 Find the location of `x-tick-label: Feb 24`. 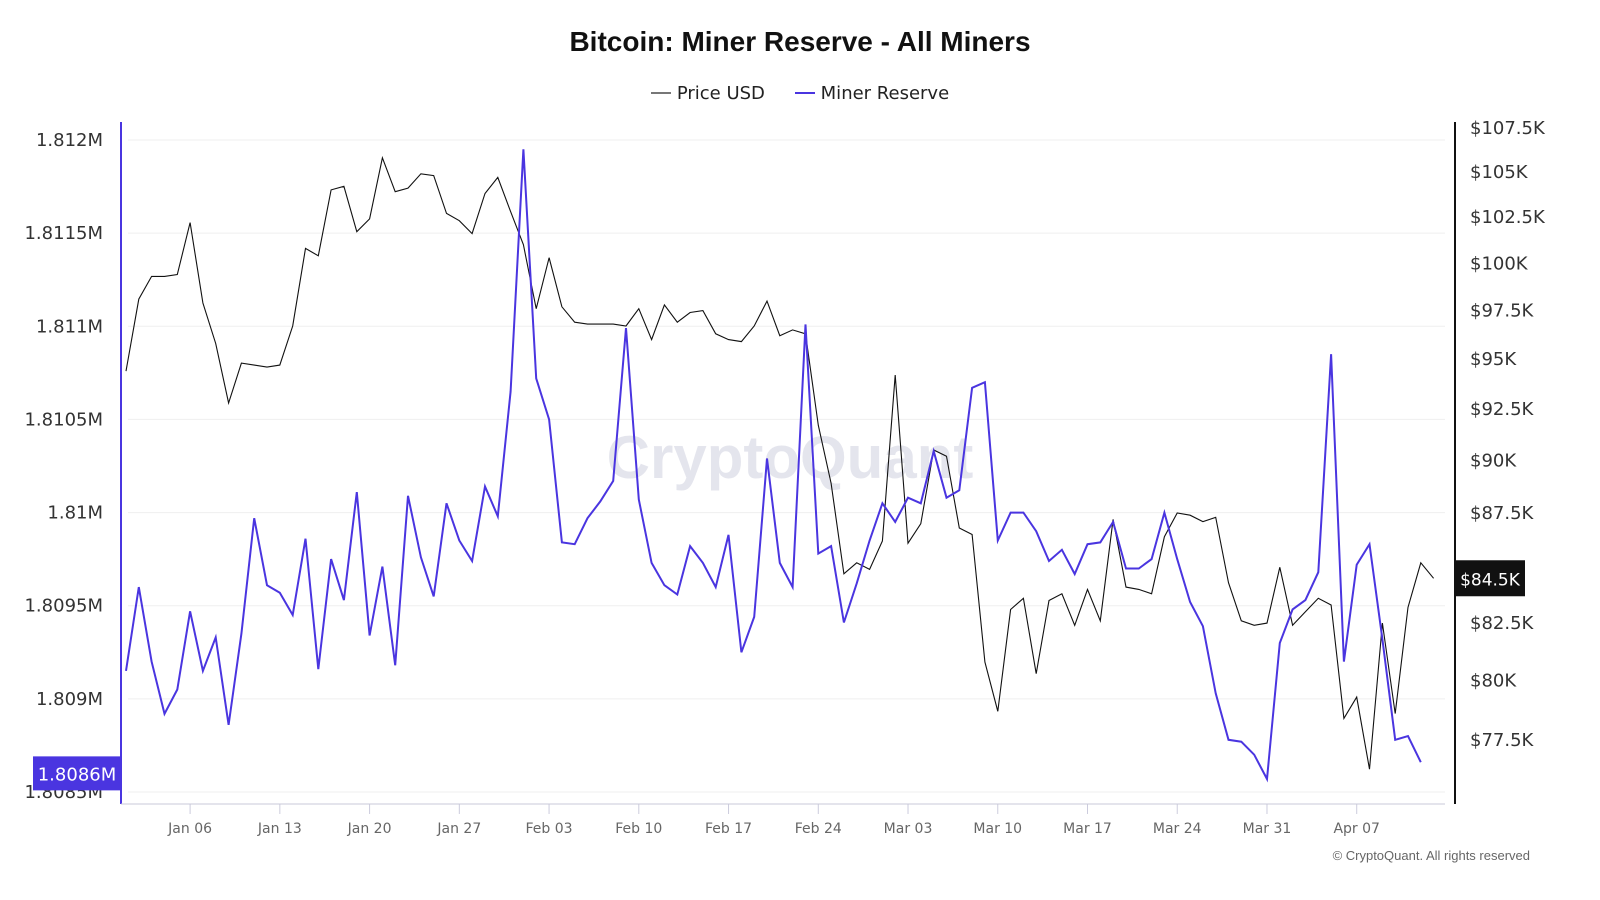

x-tick-label: Feb 24 is located at coordinates (818, 829).